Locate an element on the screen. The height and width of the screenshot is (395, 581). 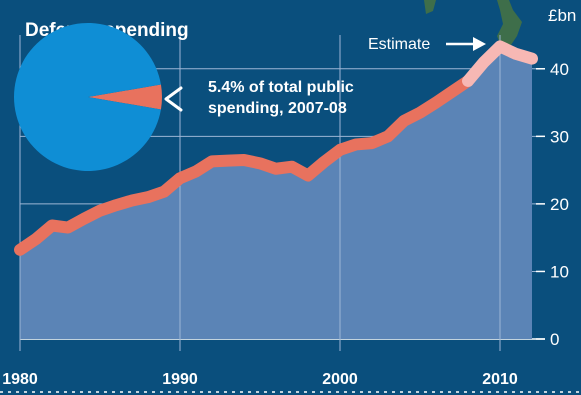
pie-slice-label-line-1: 5.4% of total public is located at coordinates (281, 87).